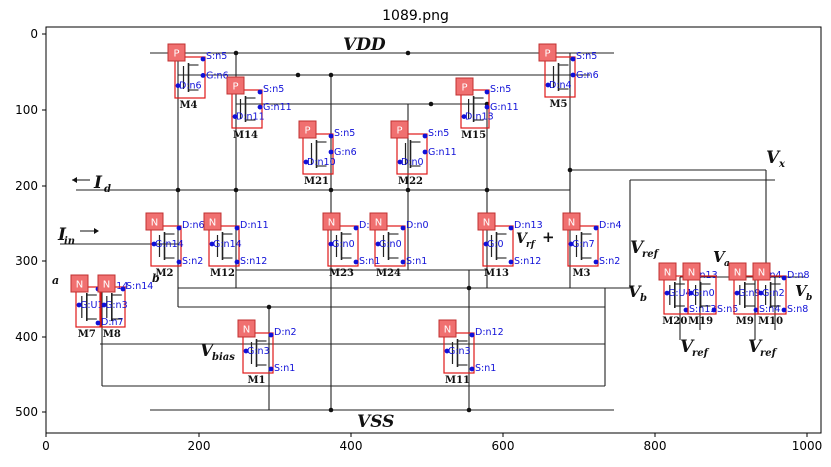 This screenshot has width=831, height=467. Describe the element at coordinates (91, 184) in the screenshot. I see `id-label: I d` at that location.